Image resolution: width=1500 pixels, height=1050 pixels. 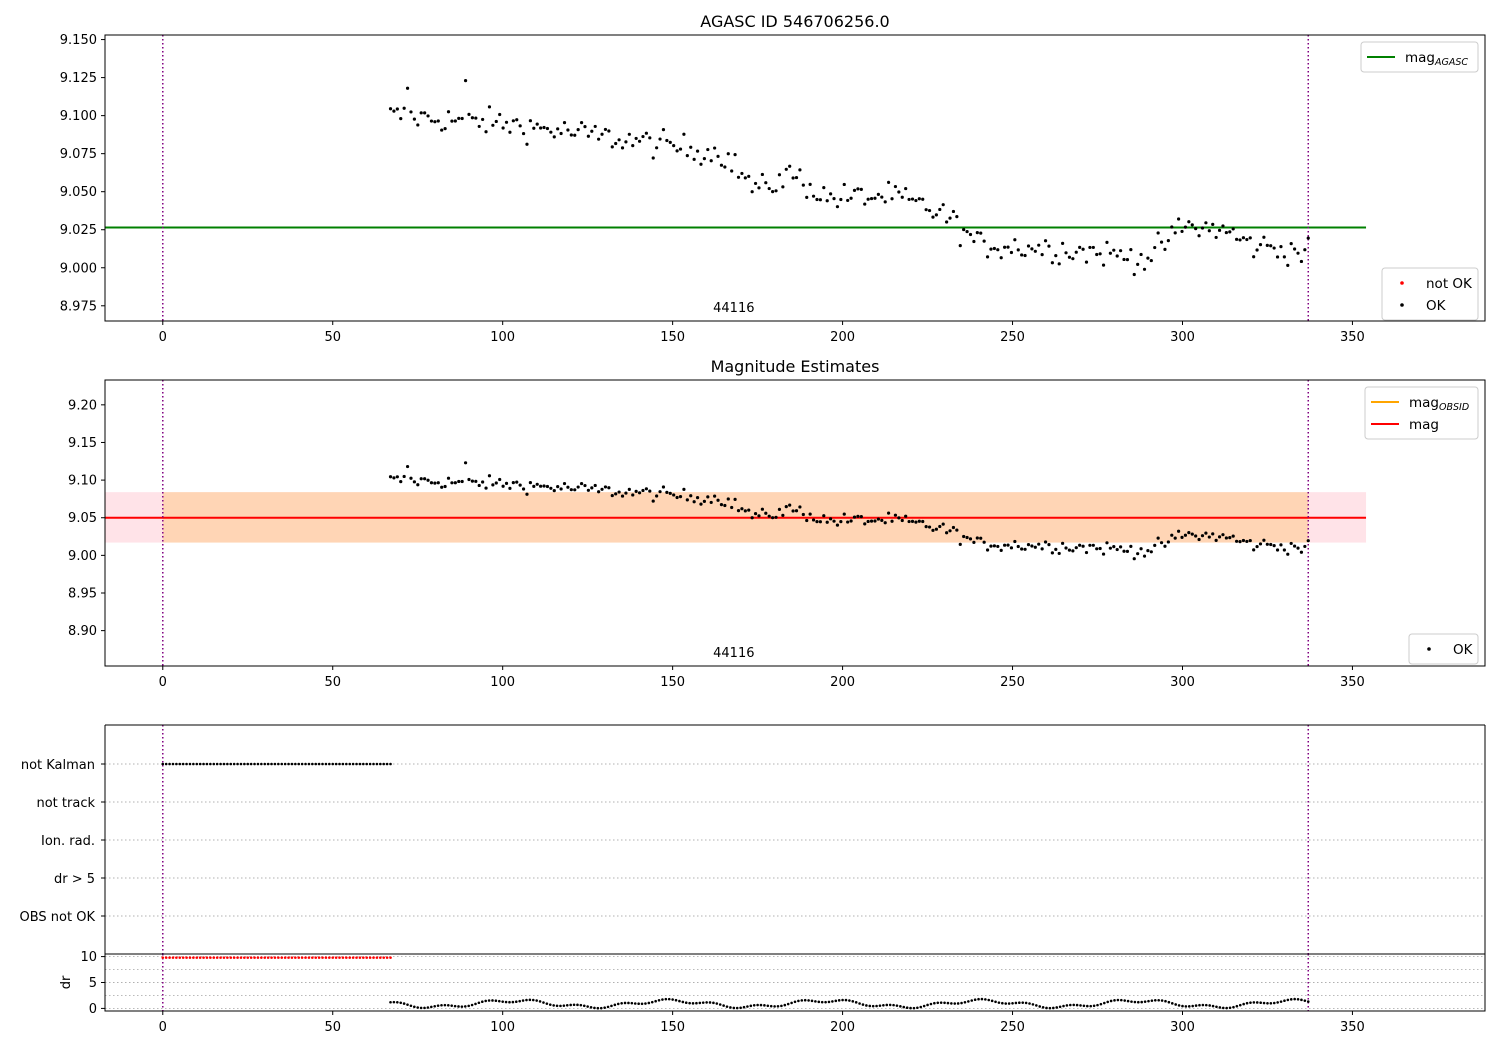 I want to click on panel0-bottom-legend-label: OK, so click(x=1436, y=306).